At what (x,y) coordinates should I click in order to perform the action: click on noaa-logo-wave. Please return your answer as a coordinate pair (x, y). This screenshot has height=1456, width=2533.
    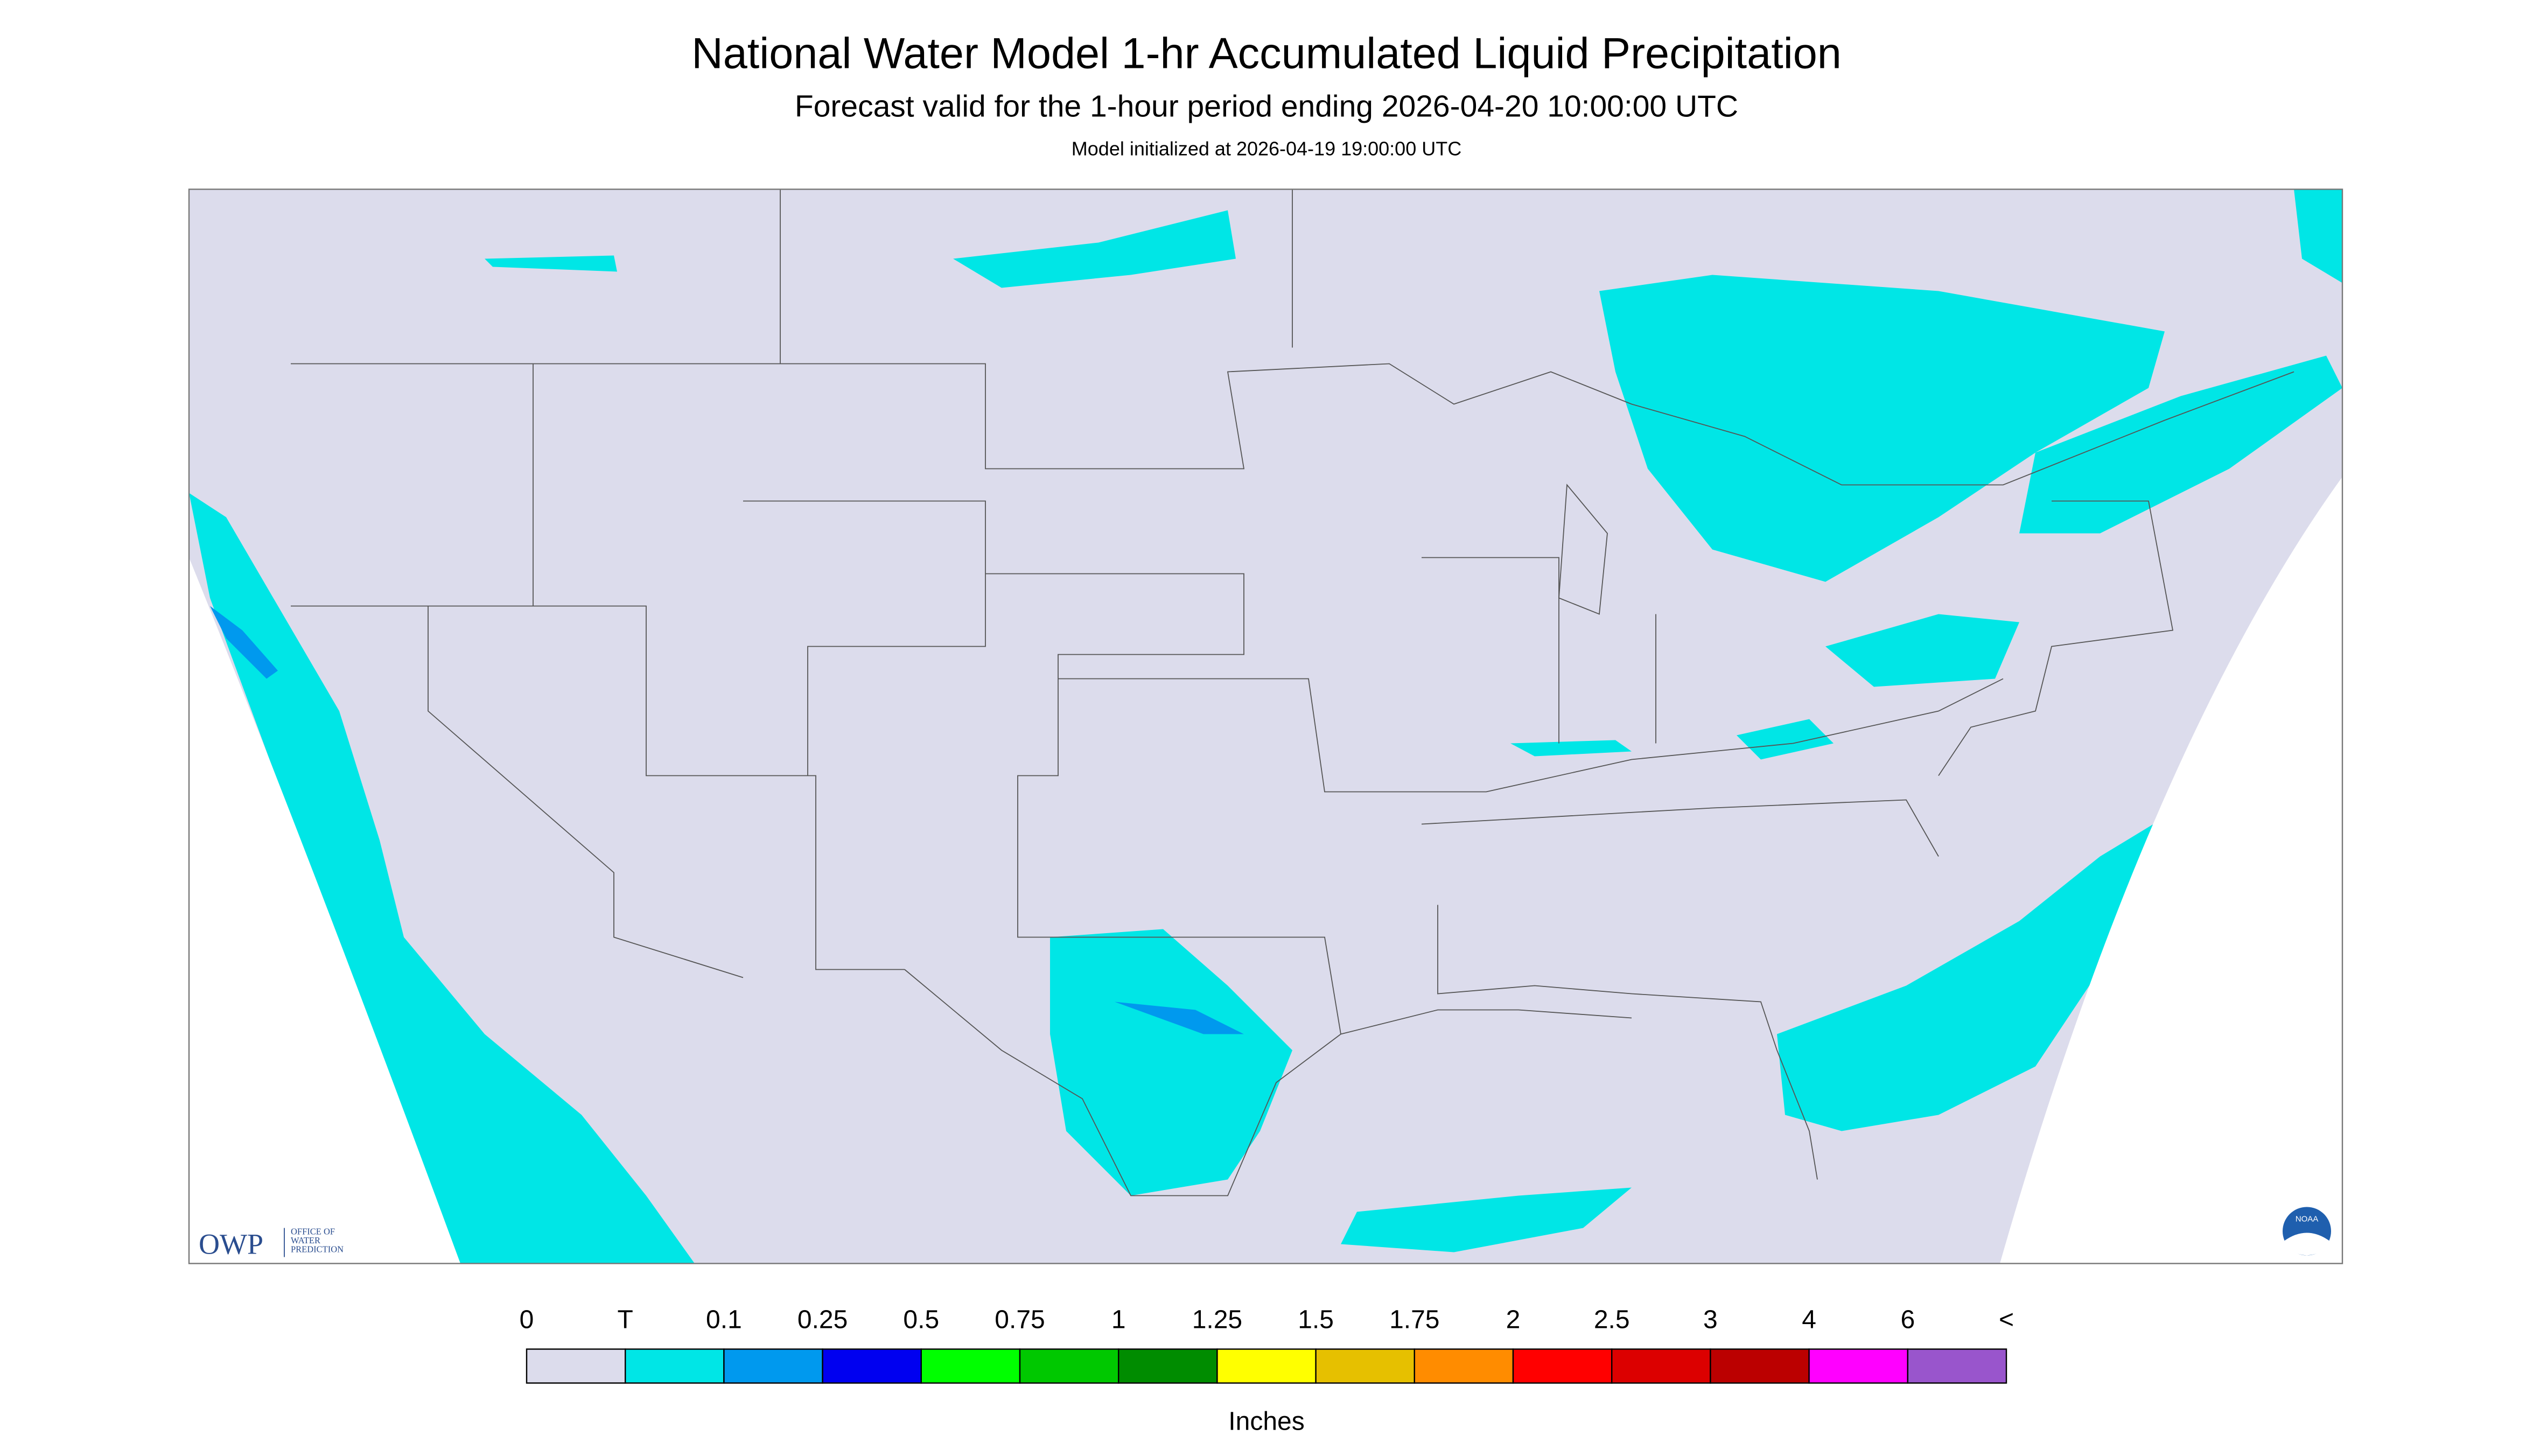
    Looking at the image, I should click on (2306, 1244).